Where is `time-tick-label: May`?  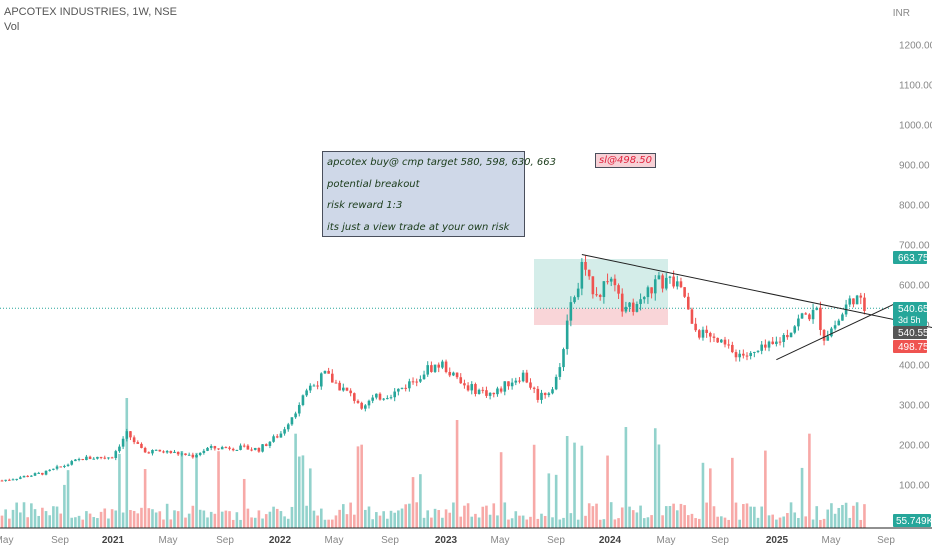 time-tick-label: May is located at coordinates (500, 540).